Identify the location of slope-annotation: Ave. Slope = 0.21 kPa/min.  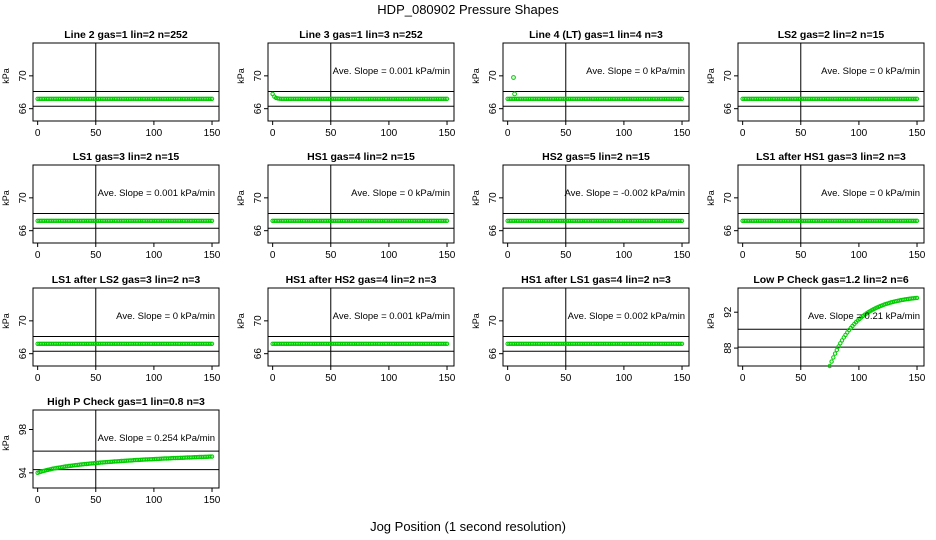
(864, 316).